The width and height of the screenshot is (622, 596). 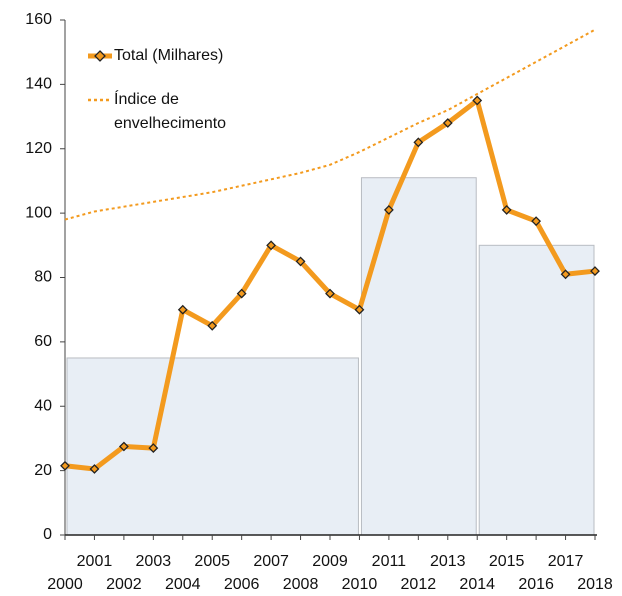 I want to click on x-tick-label: 2001, so click(x=95, y=561).